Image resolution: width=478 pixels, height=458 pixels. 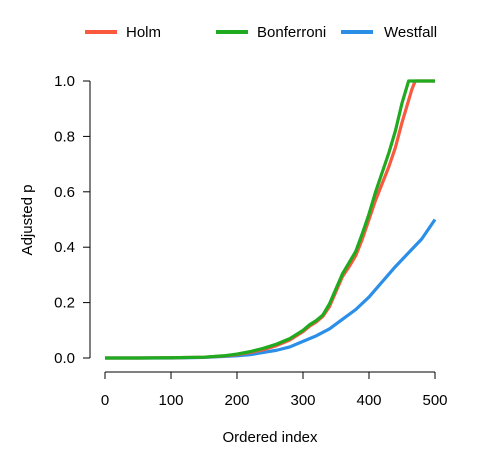 What do you see at coordinates (302, 400) in the screenshot?
I see `x-tick-label: 300` at bounding box center [302, 400].